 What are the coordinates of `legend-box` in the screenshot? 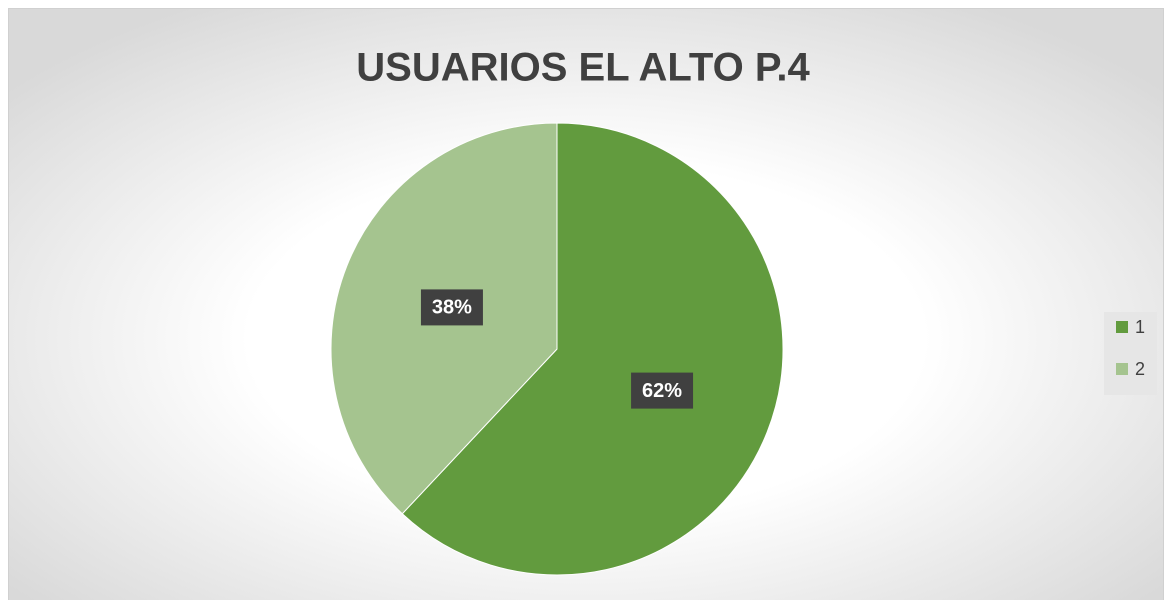 It's located at (1130, 353).